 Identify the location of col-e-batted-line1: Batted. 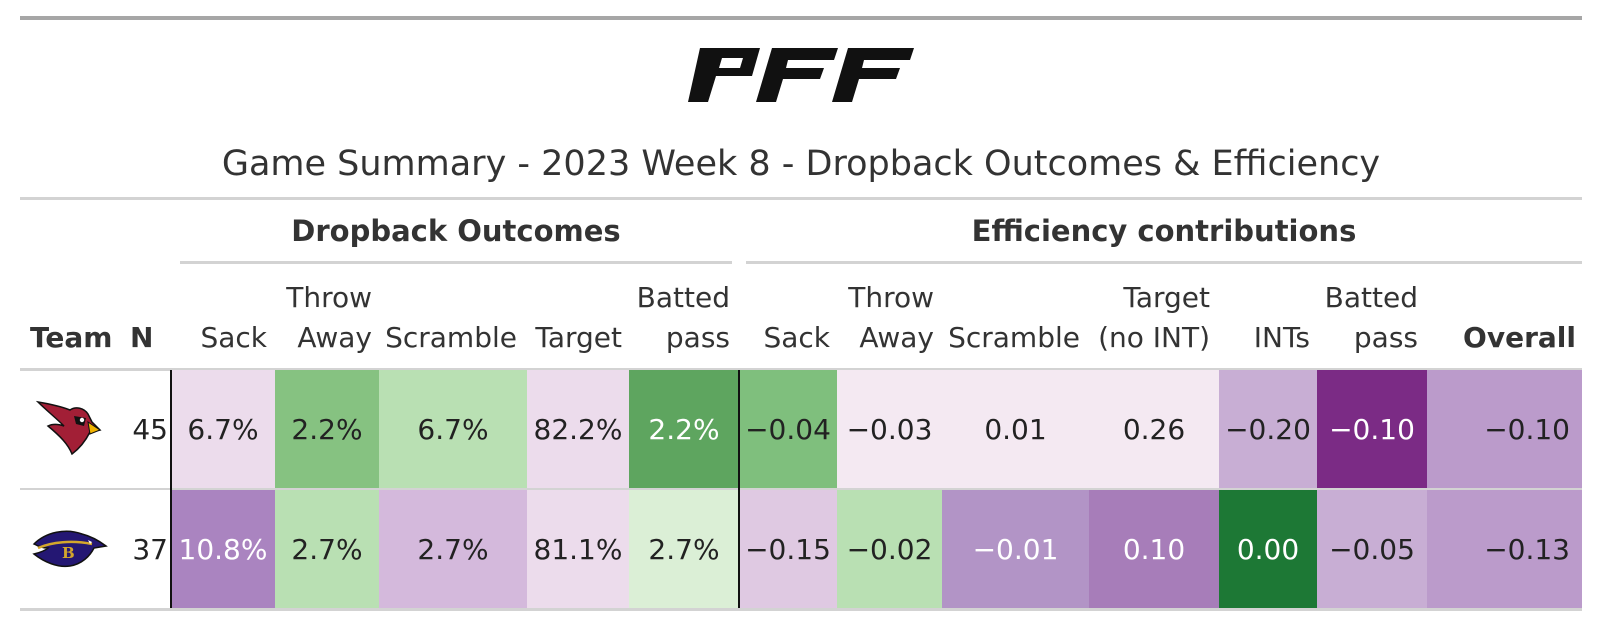
(1371, 297).